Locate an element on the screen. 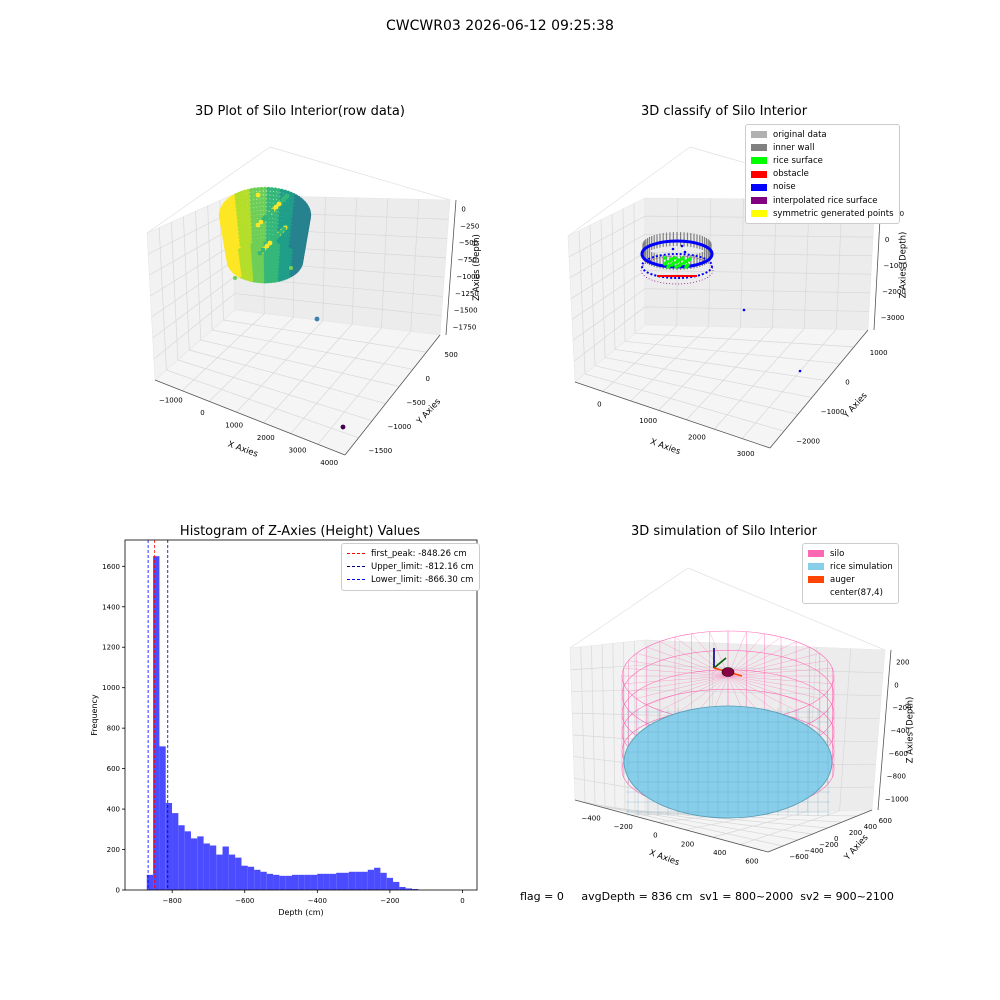  raw-x-tick-label: 1000 is located at coordinates (234, 425).